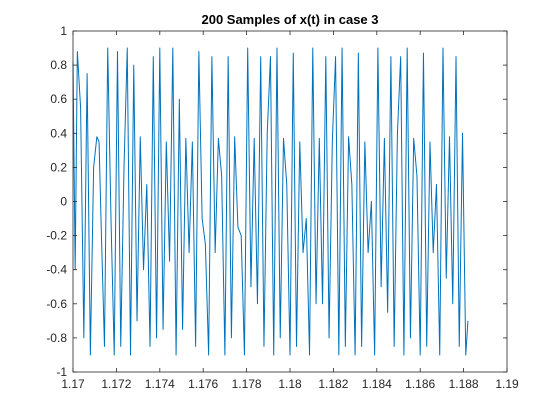 The image size is (560, 420). Describe the element at coordinates (63, 31) in the screenshot. I see `y-tick-label: 1` at that location.